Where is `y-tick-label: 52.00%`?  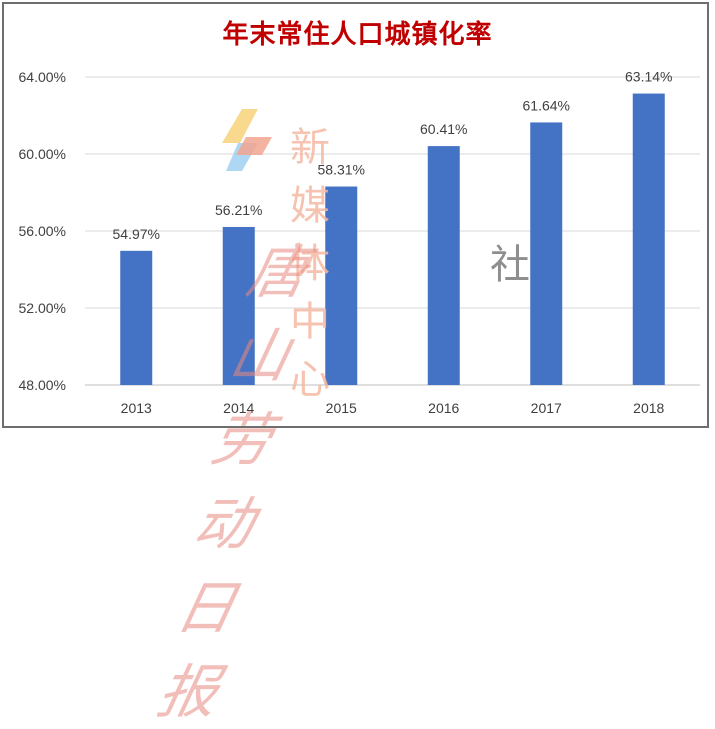 y-tick-label: 52.00% is located at coordinates (42, 308).